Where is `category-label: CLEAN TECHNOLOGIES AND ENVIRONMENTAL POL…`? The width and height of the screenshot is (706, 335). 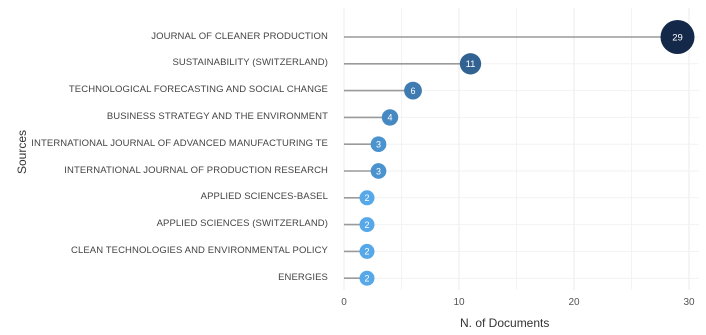
category-label: CLEAN TECHNOLOGIES AND ENVIRONMENTAL POL… is located at coordinates (199, 250).